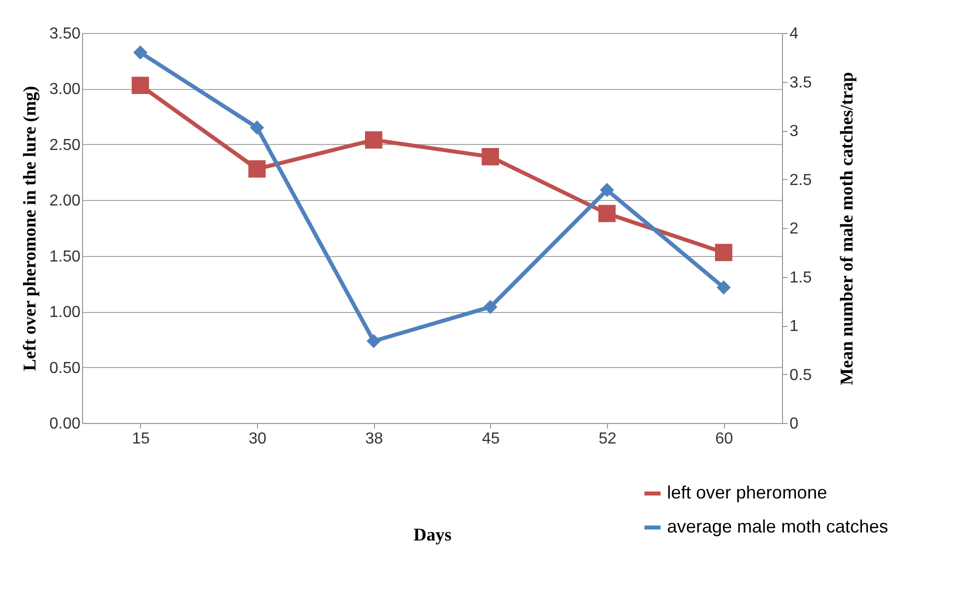  I want to click on y2-tick-label: 3, so click(794, 131).